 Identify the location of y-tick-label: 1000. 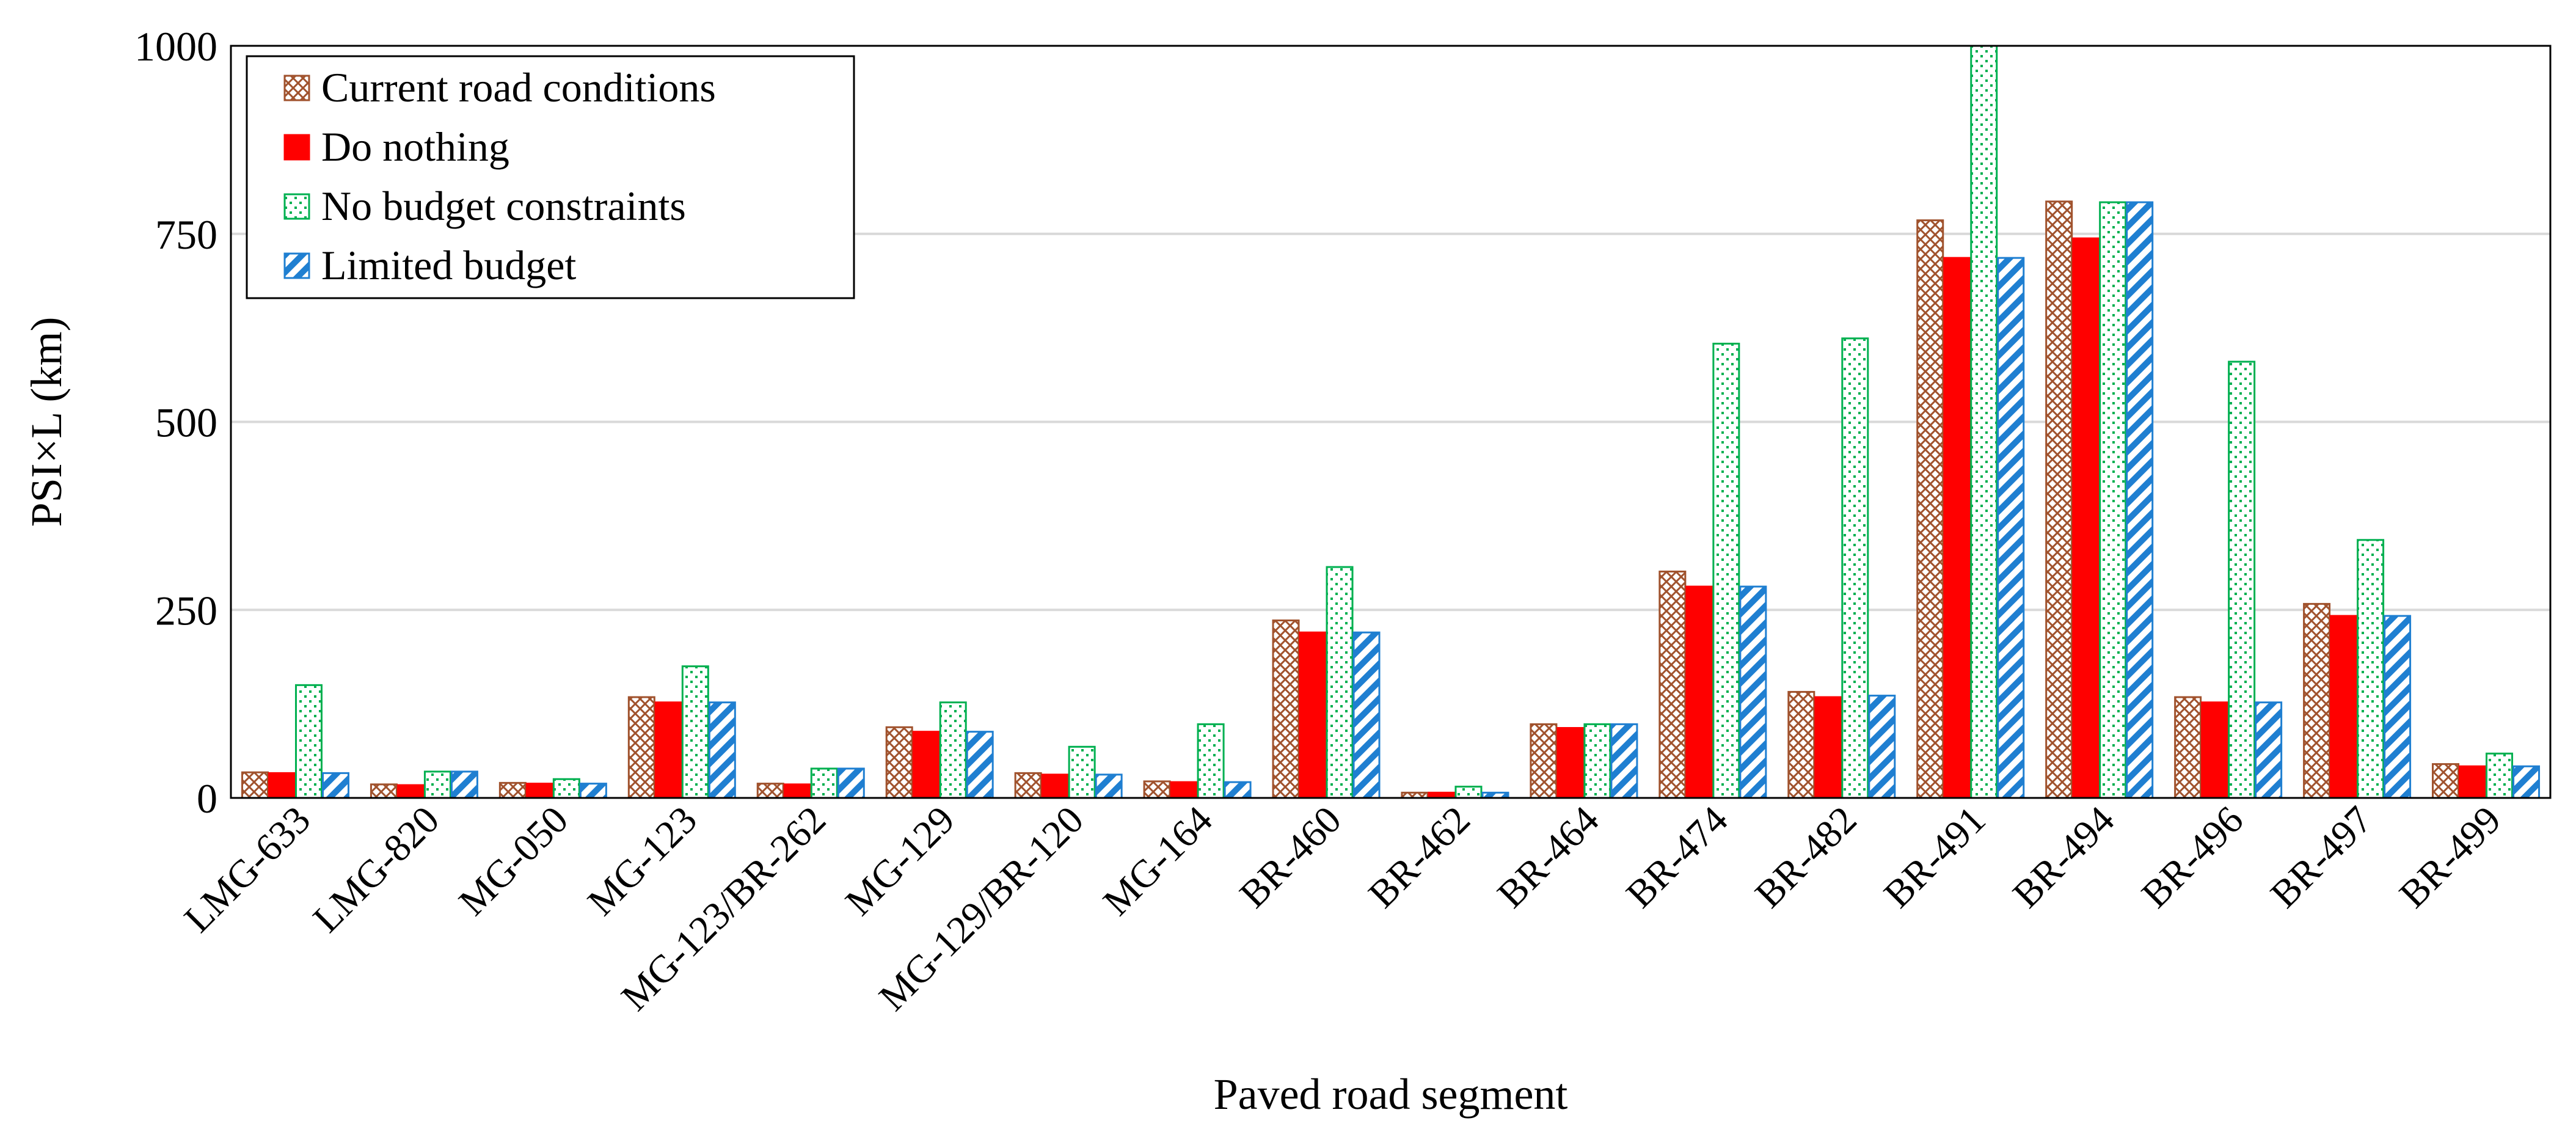
(175, 47).